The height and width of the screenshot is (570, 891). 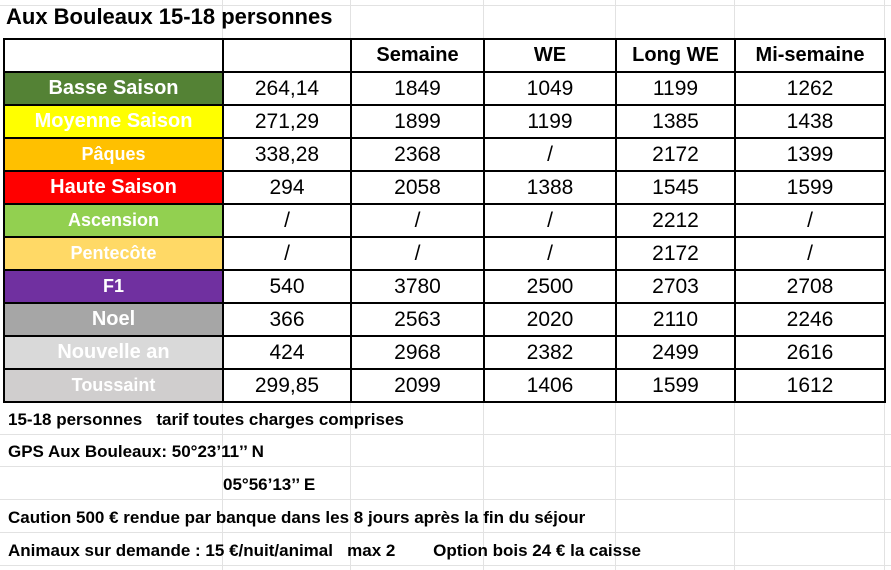 I want to click on gps-latitude: GPS Aux Bouleaux: 50°23’11’’ N, so click(x=136, y=451).